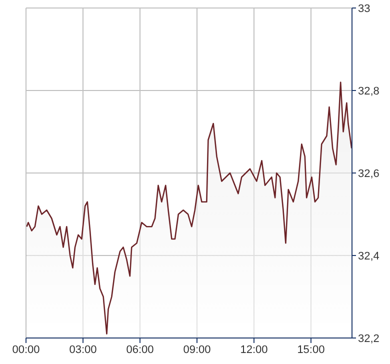 The width and height of the screenshot is (390, 364). Describe the element at coordinates (364, 8) in the screenshot. I see `y-tick-label: 33` at that location.